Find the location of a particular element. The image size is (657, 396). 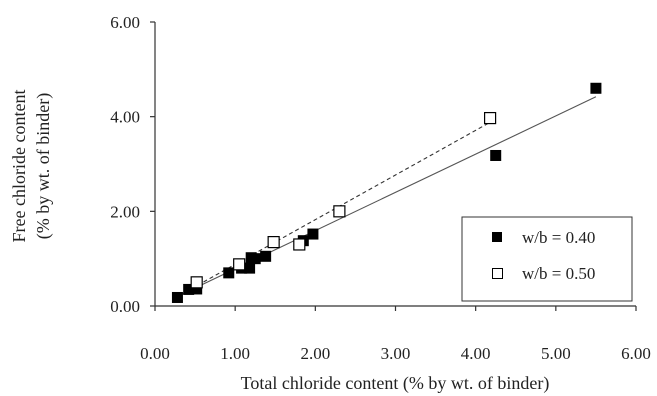

legend: w/b = 0.40 w/b = 0.50 is located at coordinates (547, 259).